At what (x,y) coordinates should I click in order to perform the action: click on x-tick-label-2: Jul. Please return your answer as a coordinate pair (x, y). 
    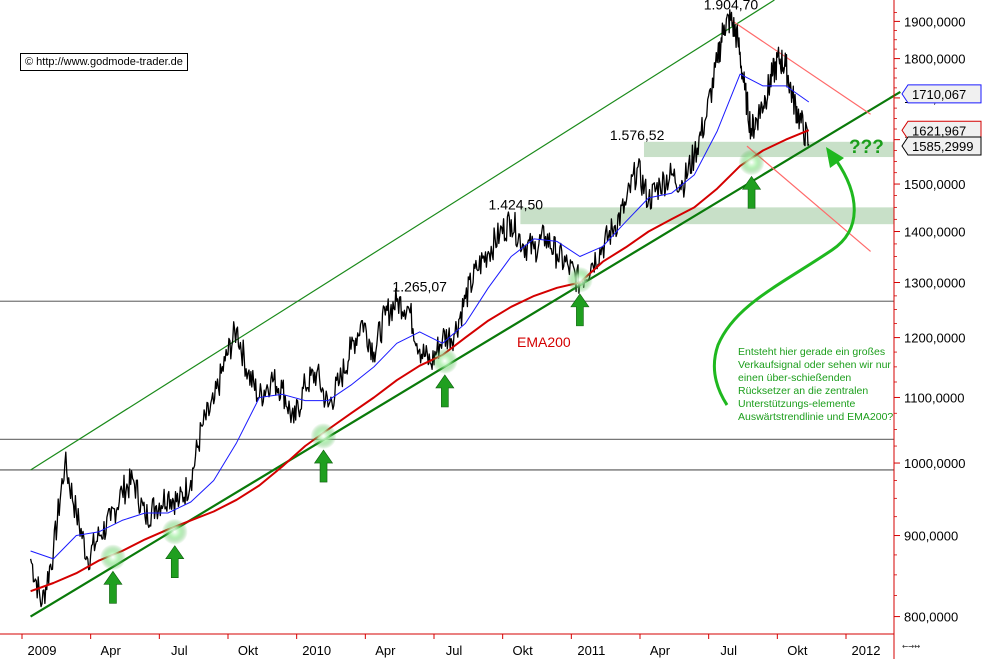
    Looking at the image, I should click on (179, 650).